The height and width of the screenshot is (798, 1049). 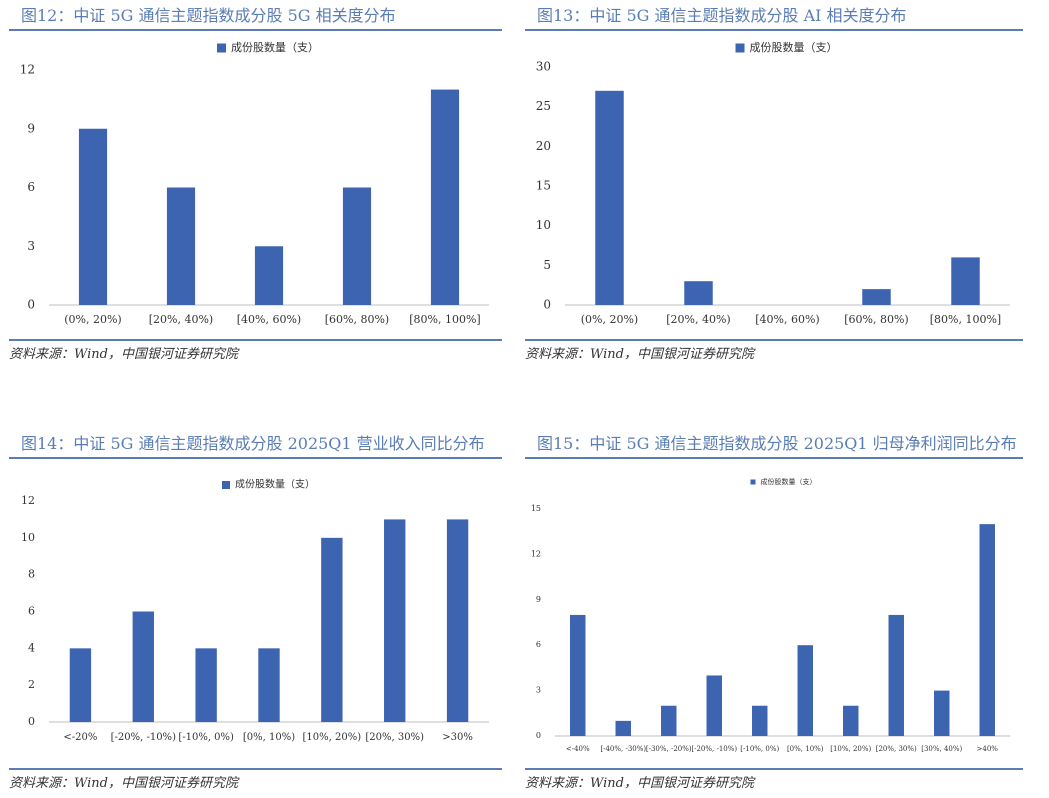 What do you see at coordinates (547, 265) in the screenshot?
I see `y-tick-label: 5` at bounding box center [547, 265].